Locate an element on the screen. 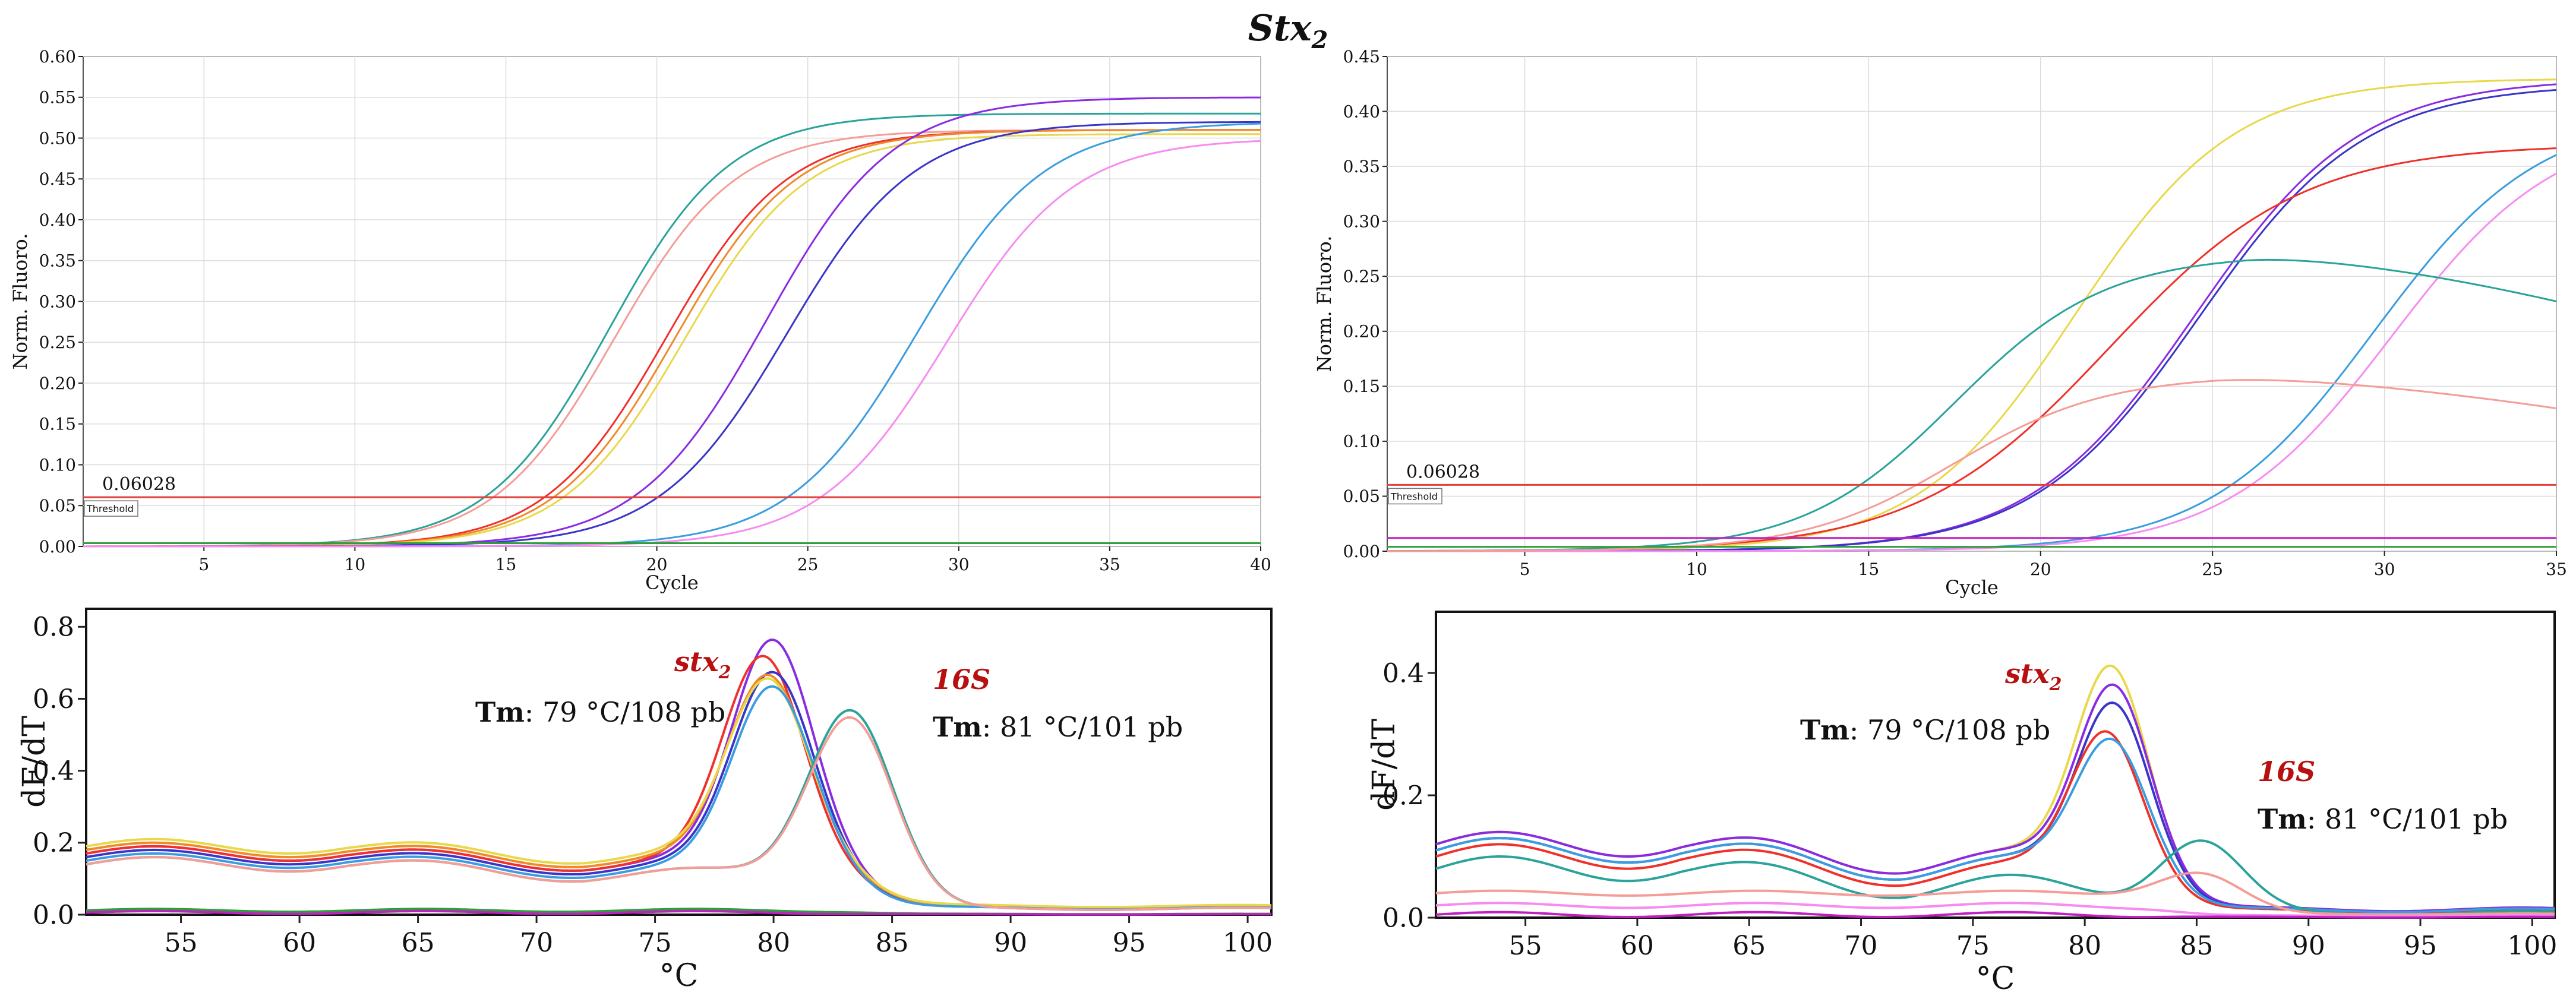  figure-title: Stx2 is located at coordinates (1288, 31).